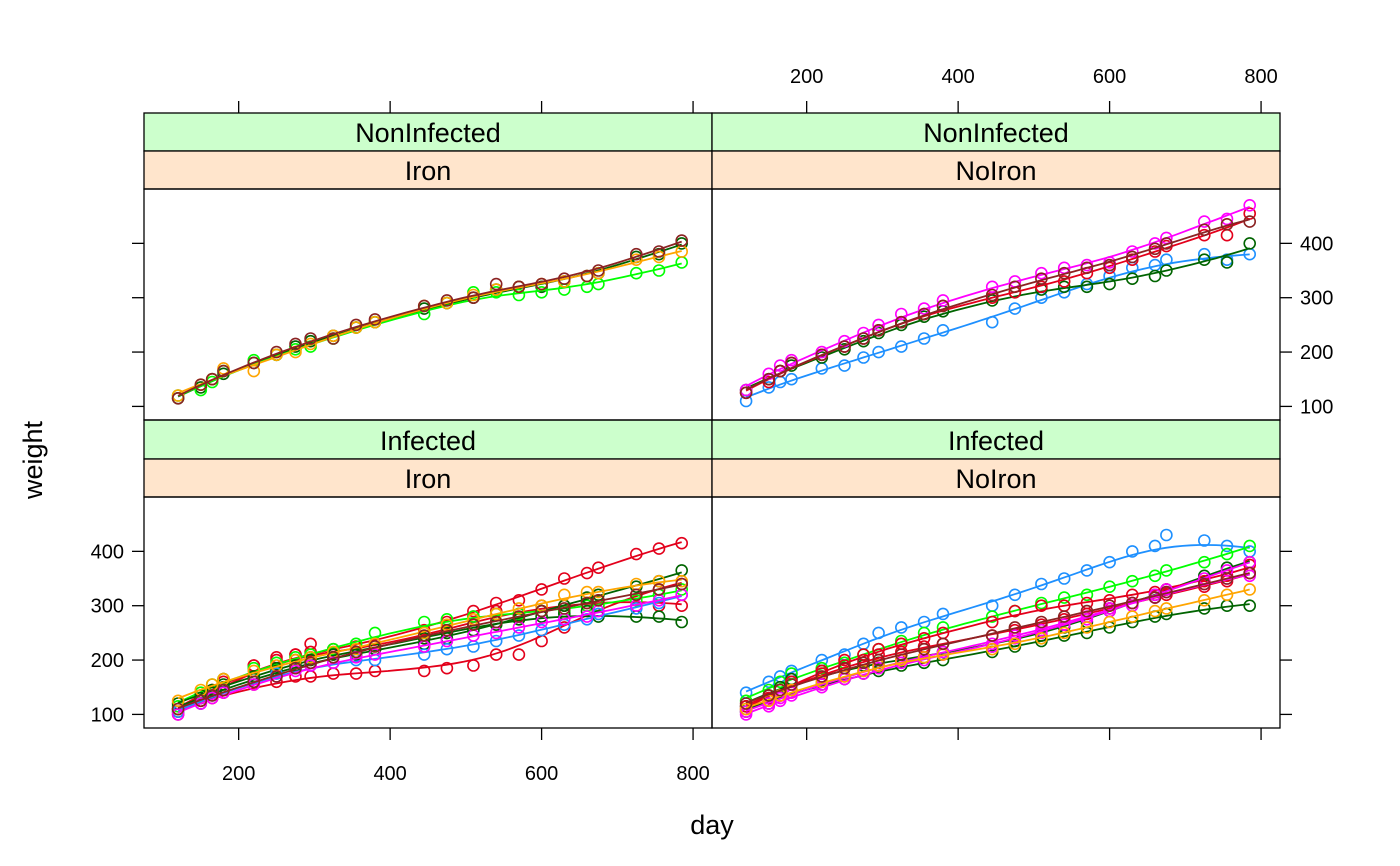  I want to click on y-tick-label: 200, so click(107, 661).